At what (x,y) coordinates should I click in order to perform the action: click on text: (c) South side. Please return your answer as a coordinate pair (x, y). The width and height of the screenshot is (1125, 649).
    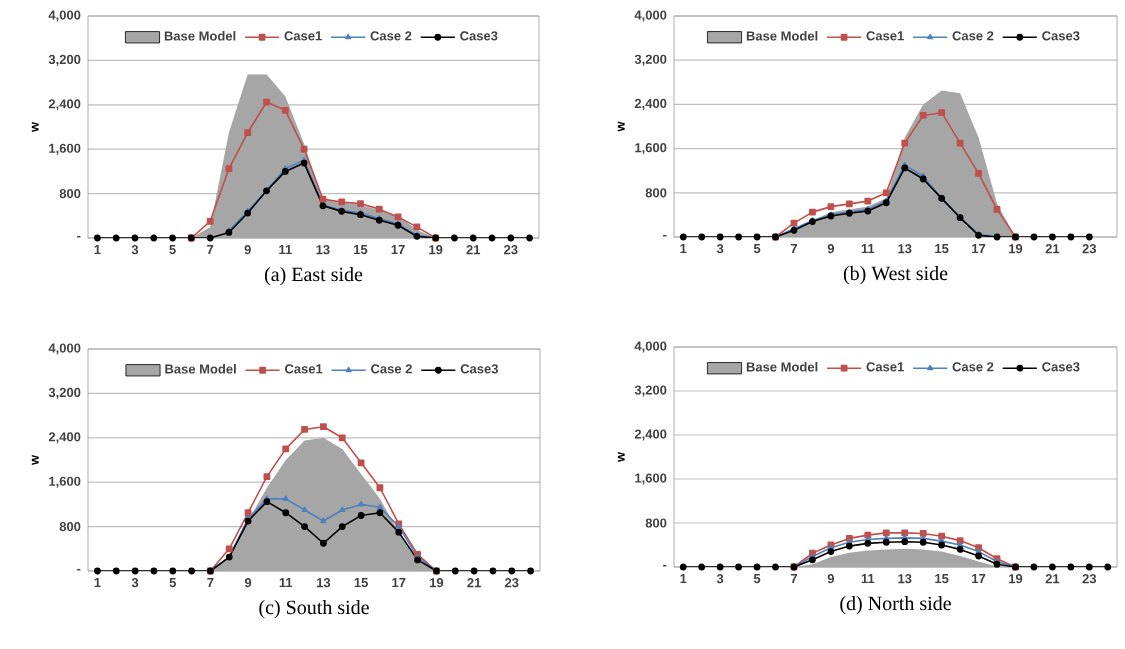
    Looking at the image, I should click on (314, 609).